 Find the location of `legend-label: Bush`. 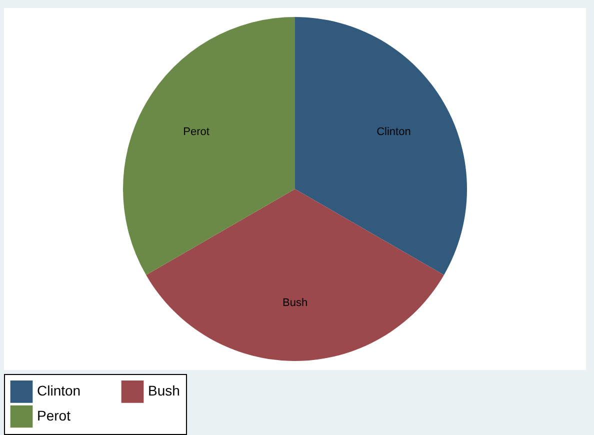

legend-label: Bush is located at coordinates (164, 390).